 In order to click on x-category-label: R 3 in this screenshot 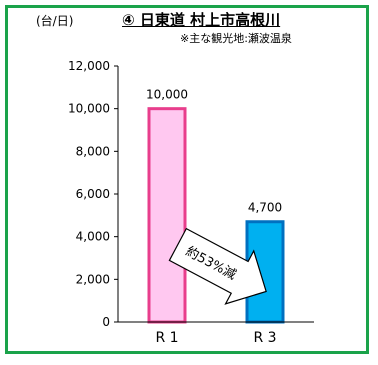, I will do `click(264, 338)`.